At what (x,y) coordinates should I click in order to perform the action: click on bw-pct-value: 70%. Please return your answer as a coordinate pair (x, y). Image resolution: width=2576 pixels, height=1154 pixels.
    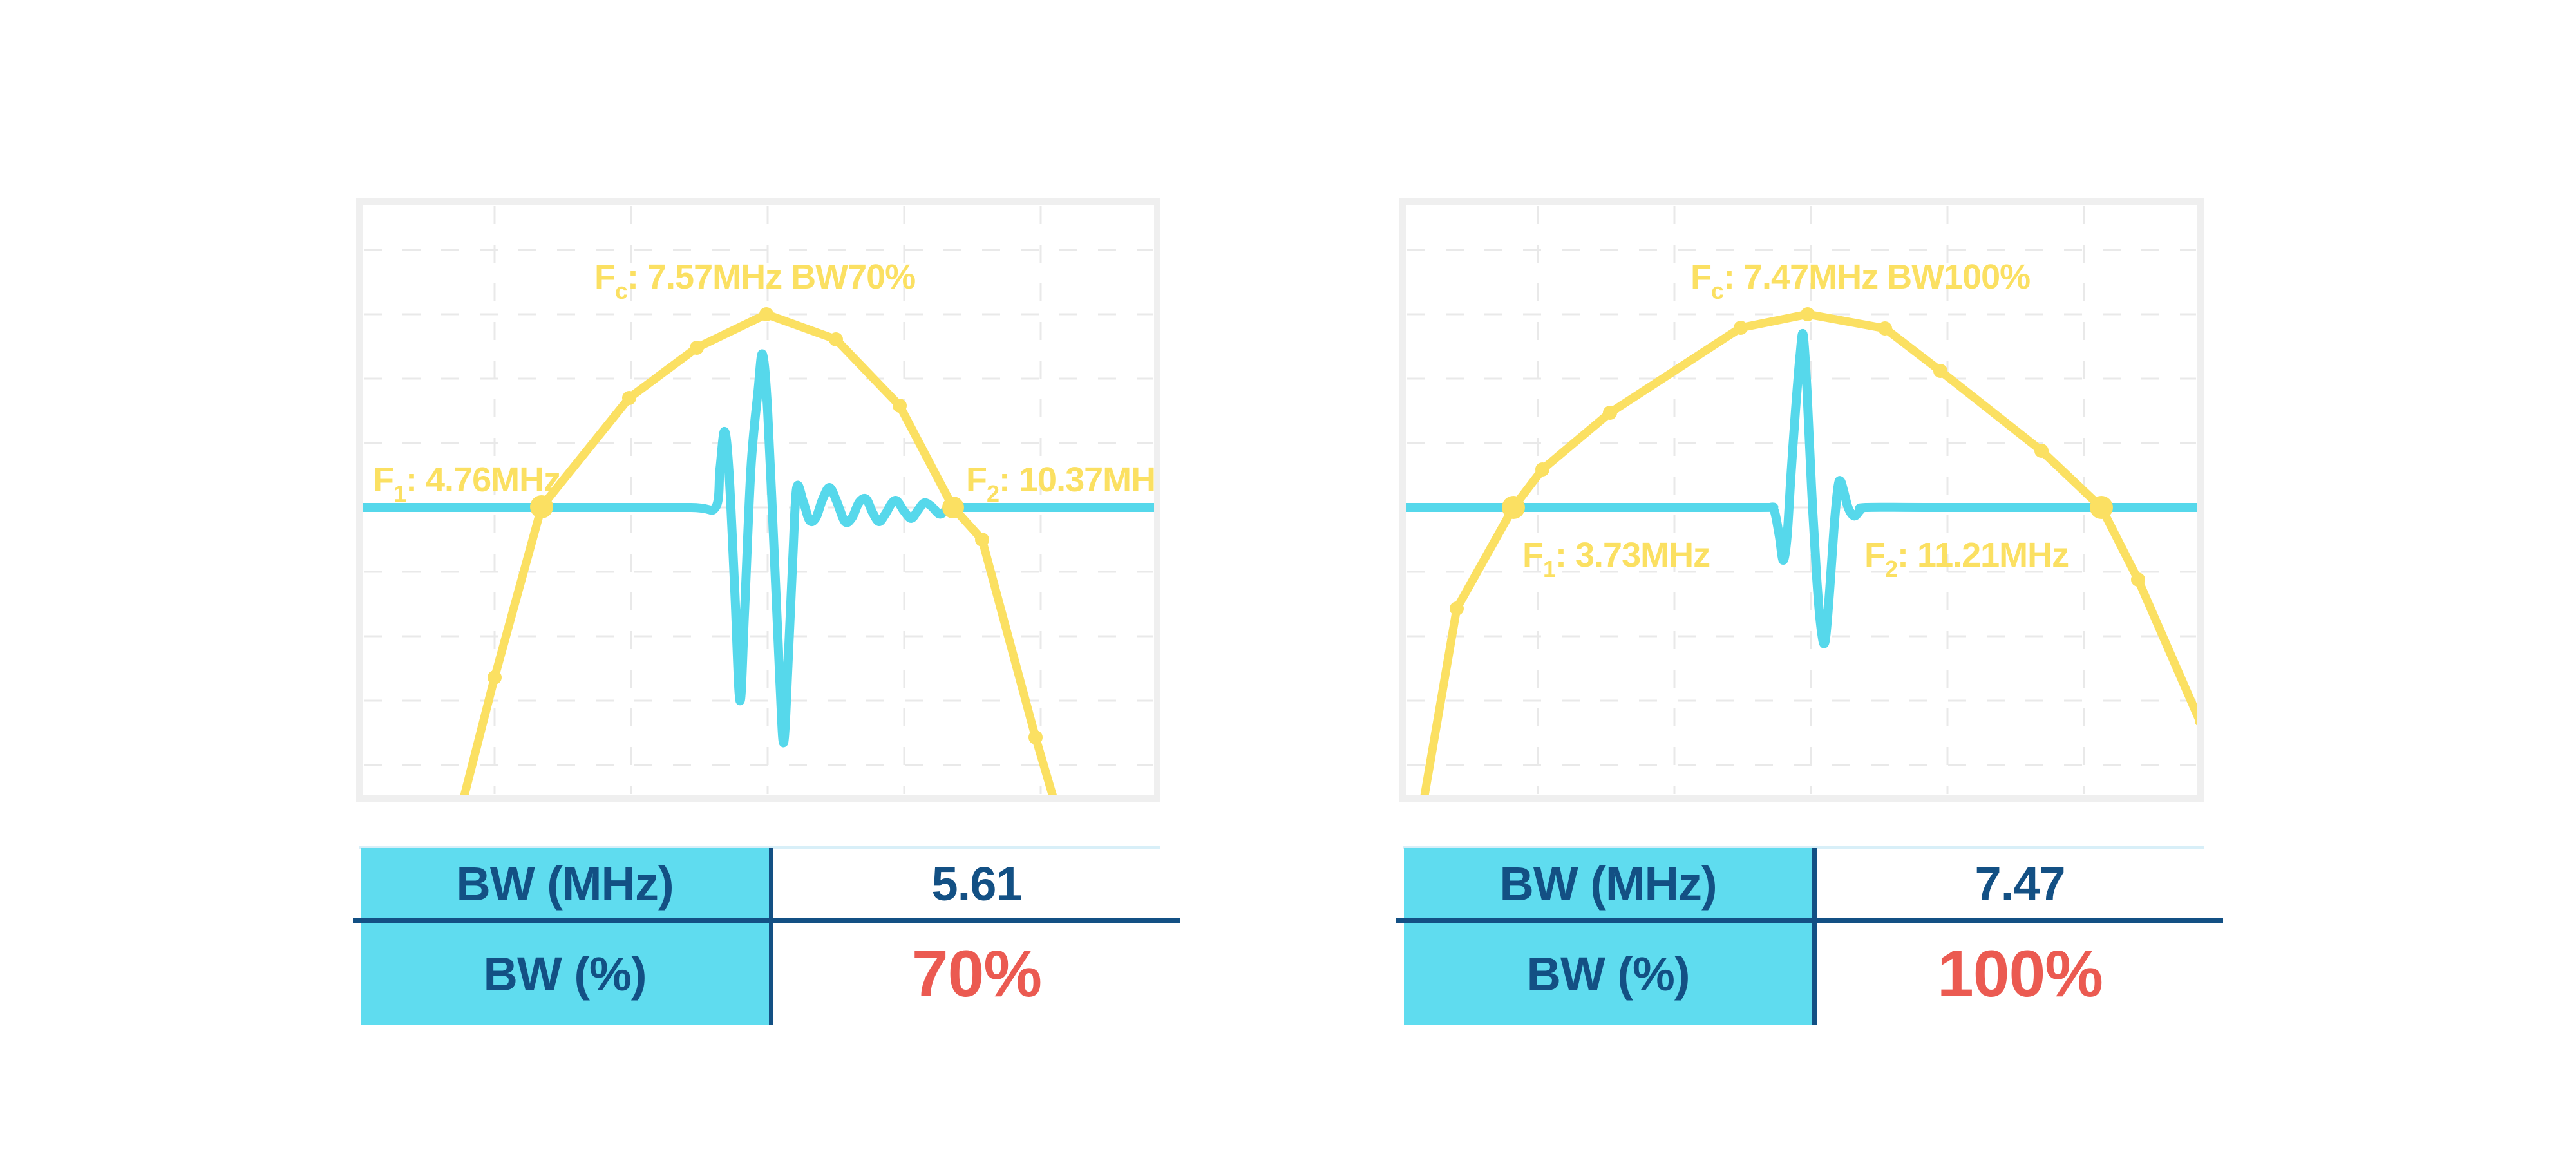
    Looking at the image, I should click on (976, 973).